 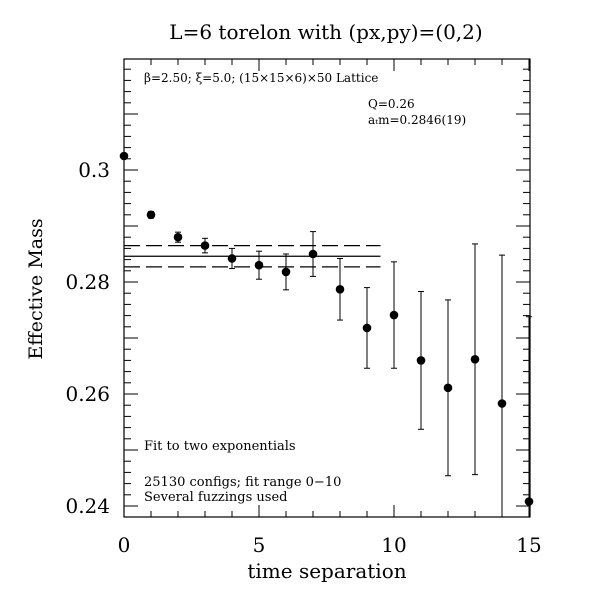 What do you see at coordinates (528, 545) in the screenshot?
I see `x-tick-label: 15` at bounding box center [528, 545].